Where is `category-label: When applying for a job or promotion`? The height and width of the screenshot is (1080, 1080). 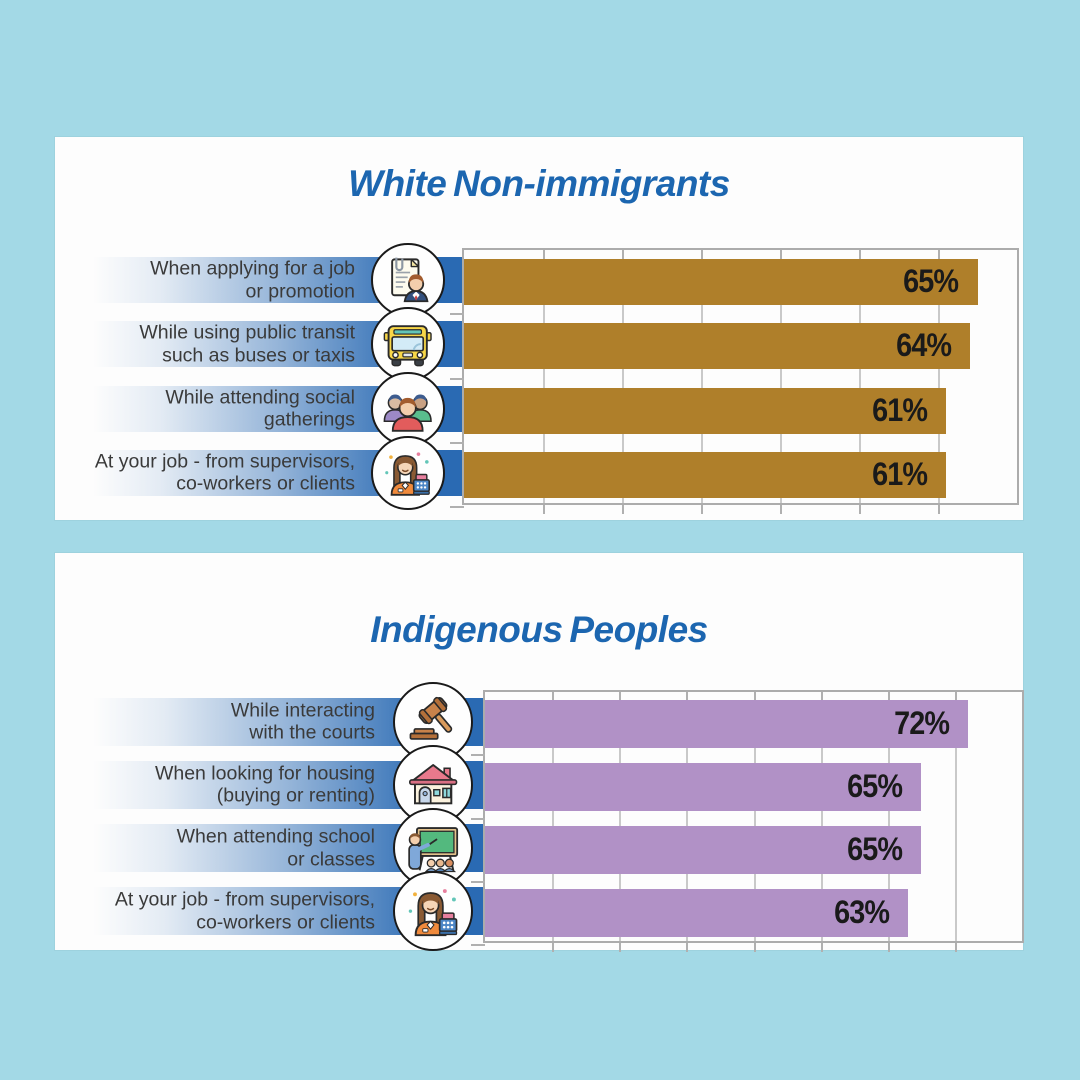 category-label: When applying for a job or promotion is located at coordinates (220, 280).